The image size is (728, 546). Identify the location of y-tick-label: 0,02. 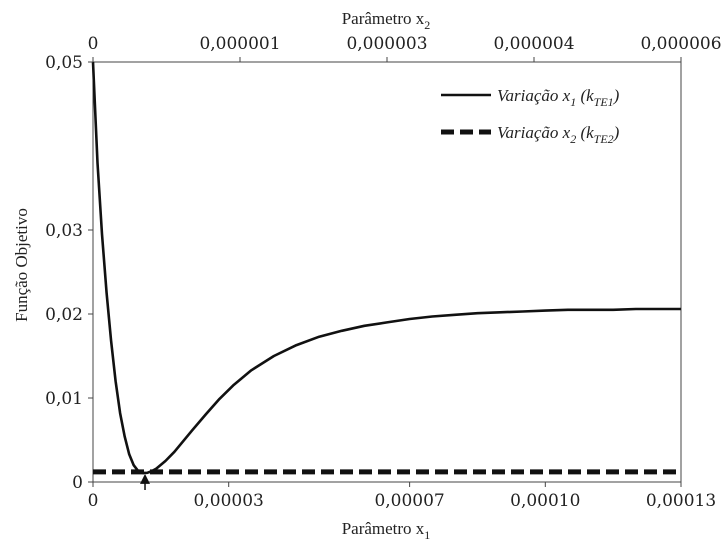
(64, 315).